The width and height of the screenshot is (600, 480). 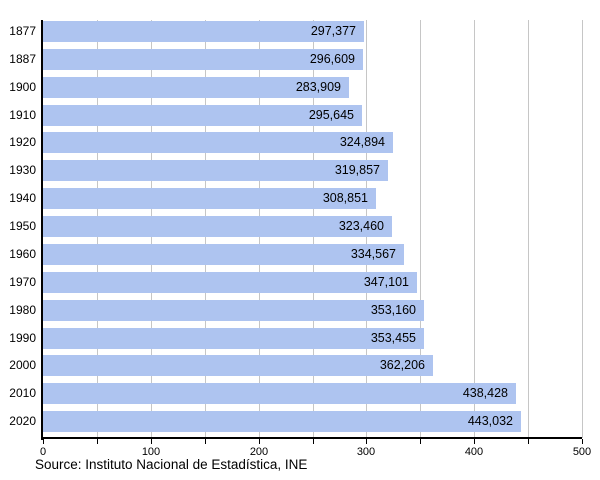 What do you see at coordinates (202, 115) in the screenshot?
I see `bar-1910: 295,645` at bounding box center [202, 115].